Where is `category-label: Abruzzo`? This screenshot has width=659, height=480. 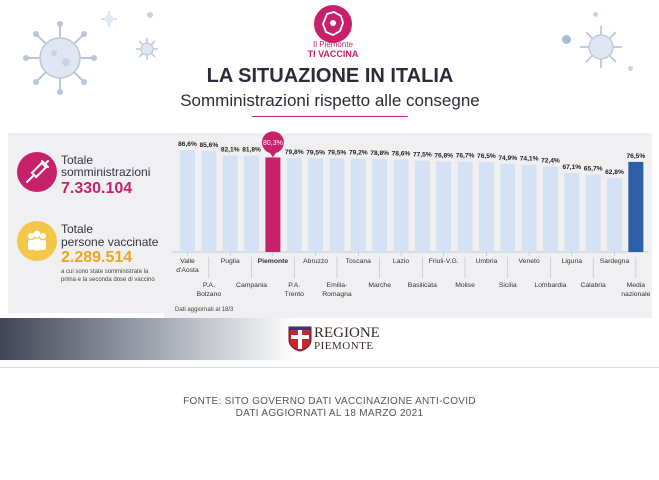 category-label: Abruzzo is located at coordinates (315, 261).